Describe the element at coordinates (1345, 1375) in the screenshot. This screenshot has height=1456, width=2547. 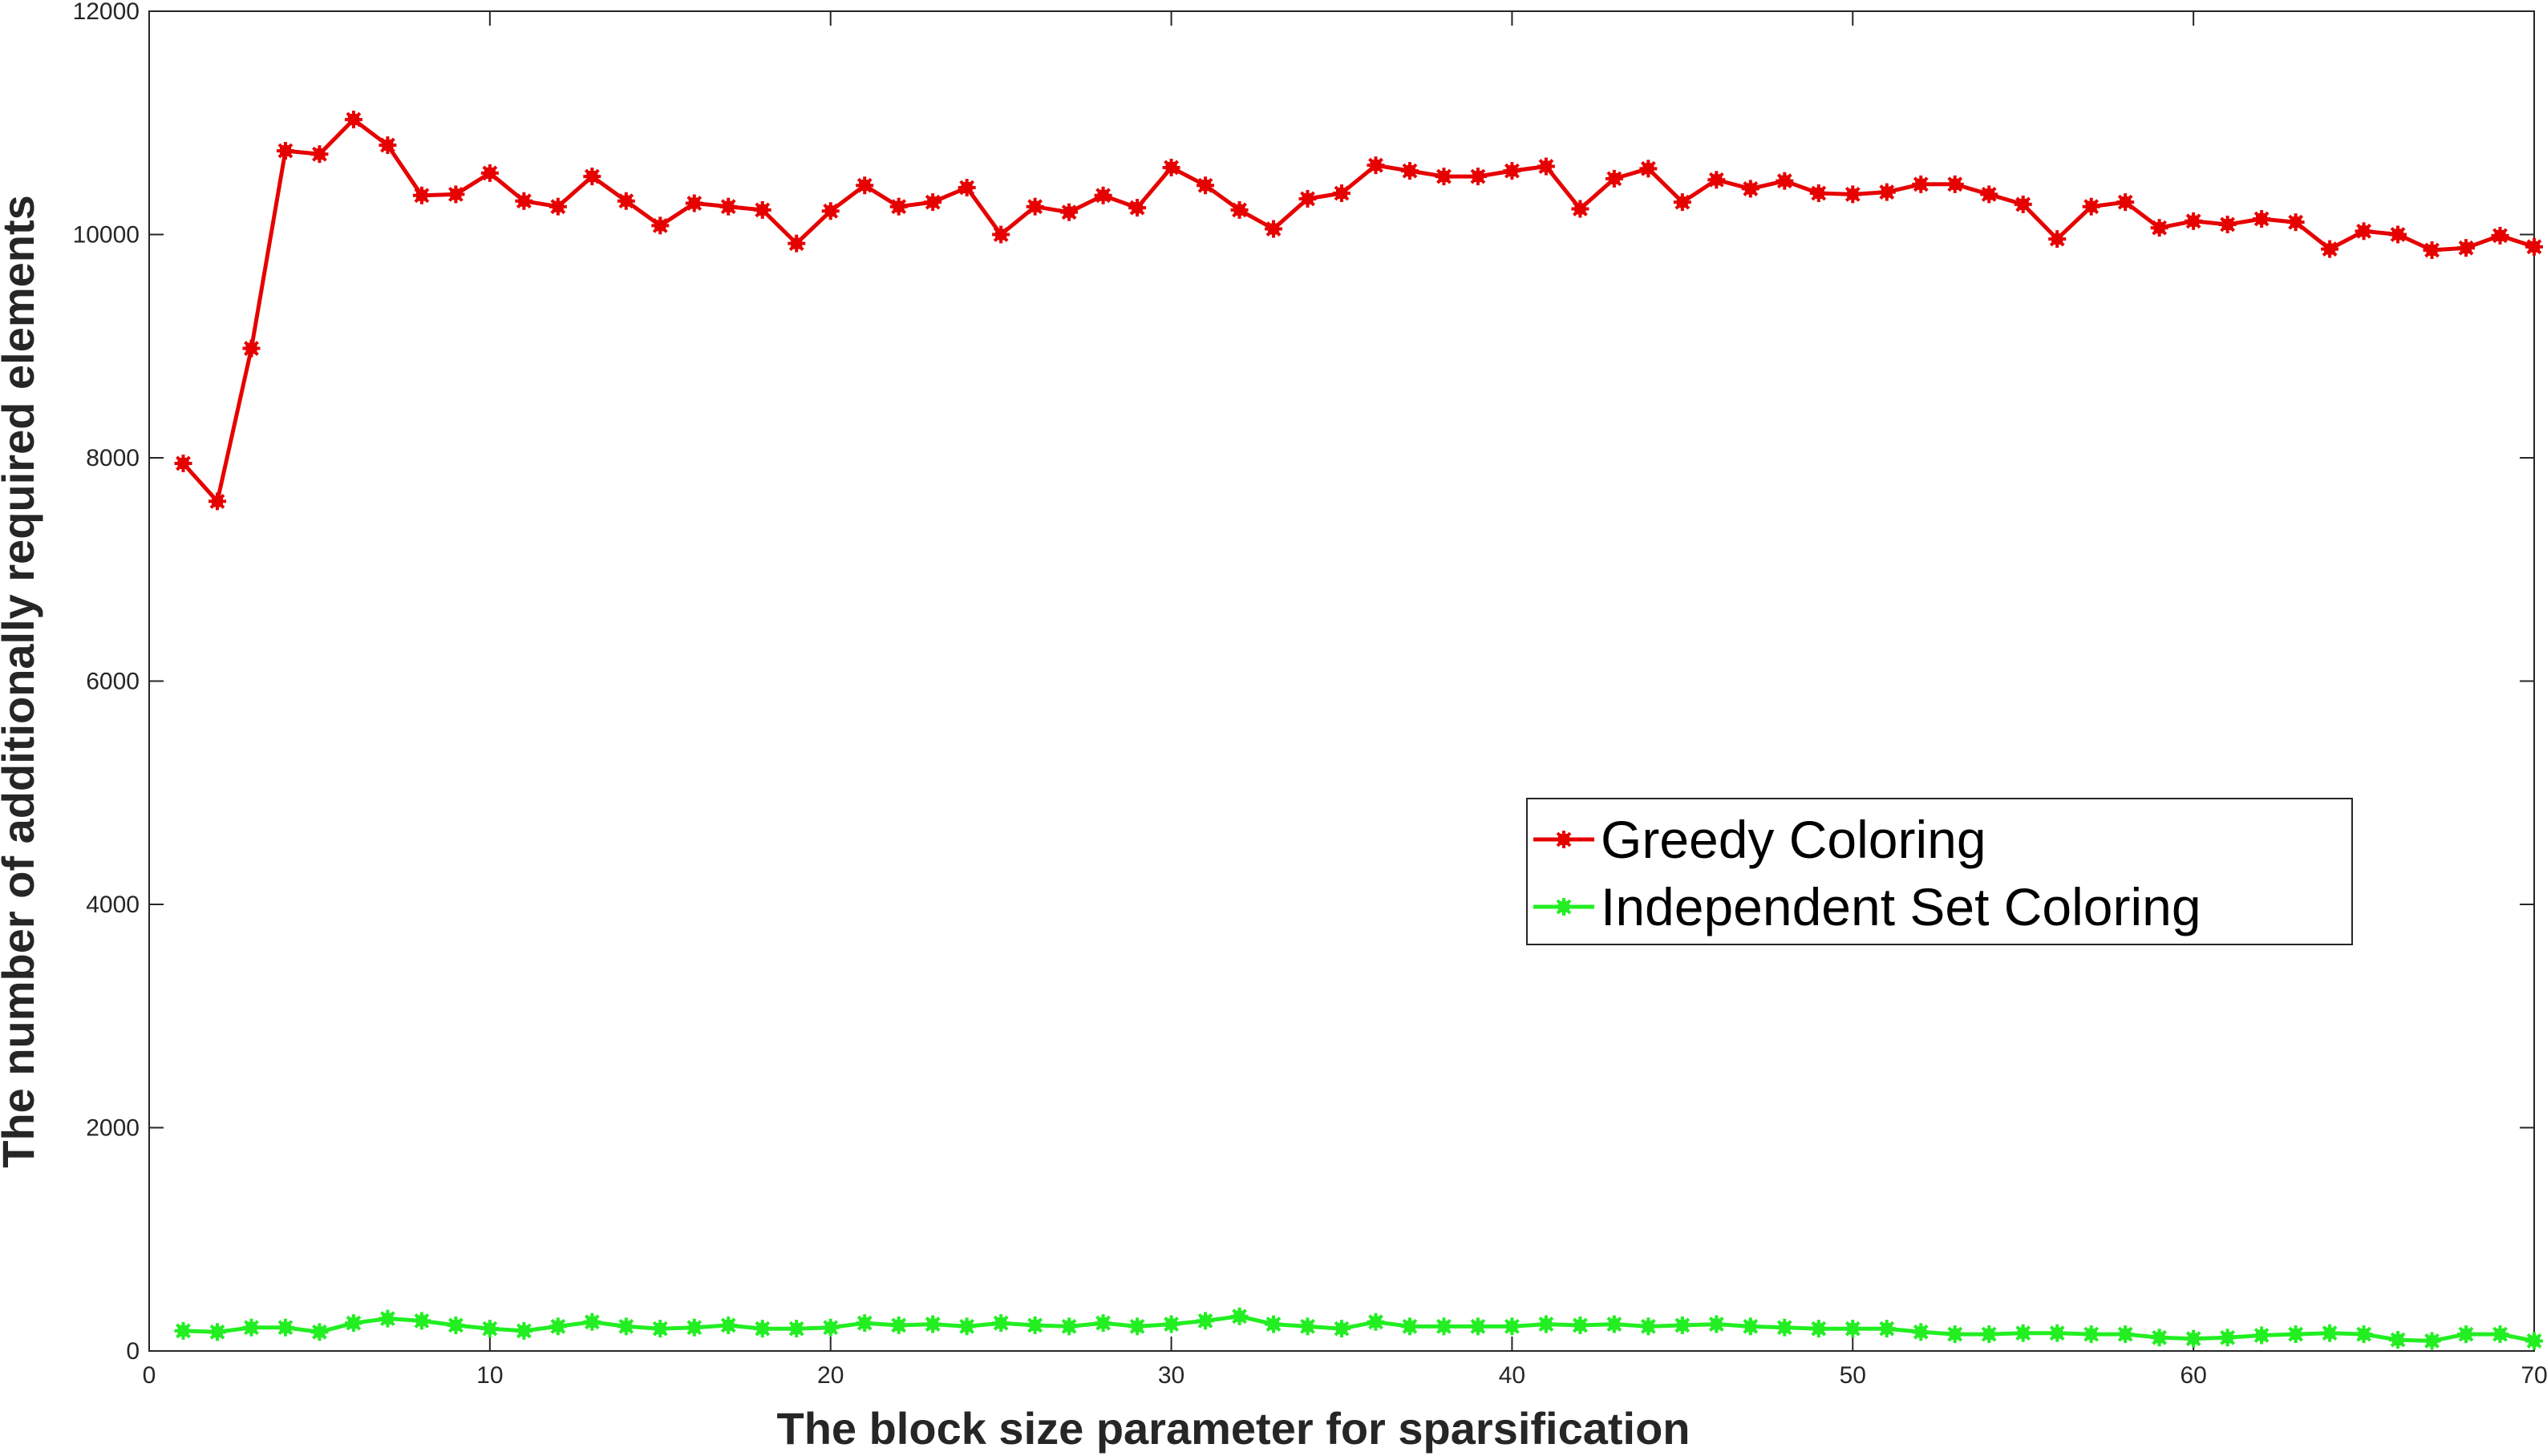
I see `x-tick-labels: 0 10 20 30 40 50 60 70` at that location.